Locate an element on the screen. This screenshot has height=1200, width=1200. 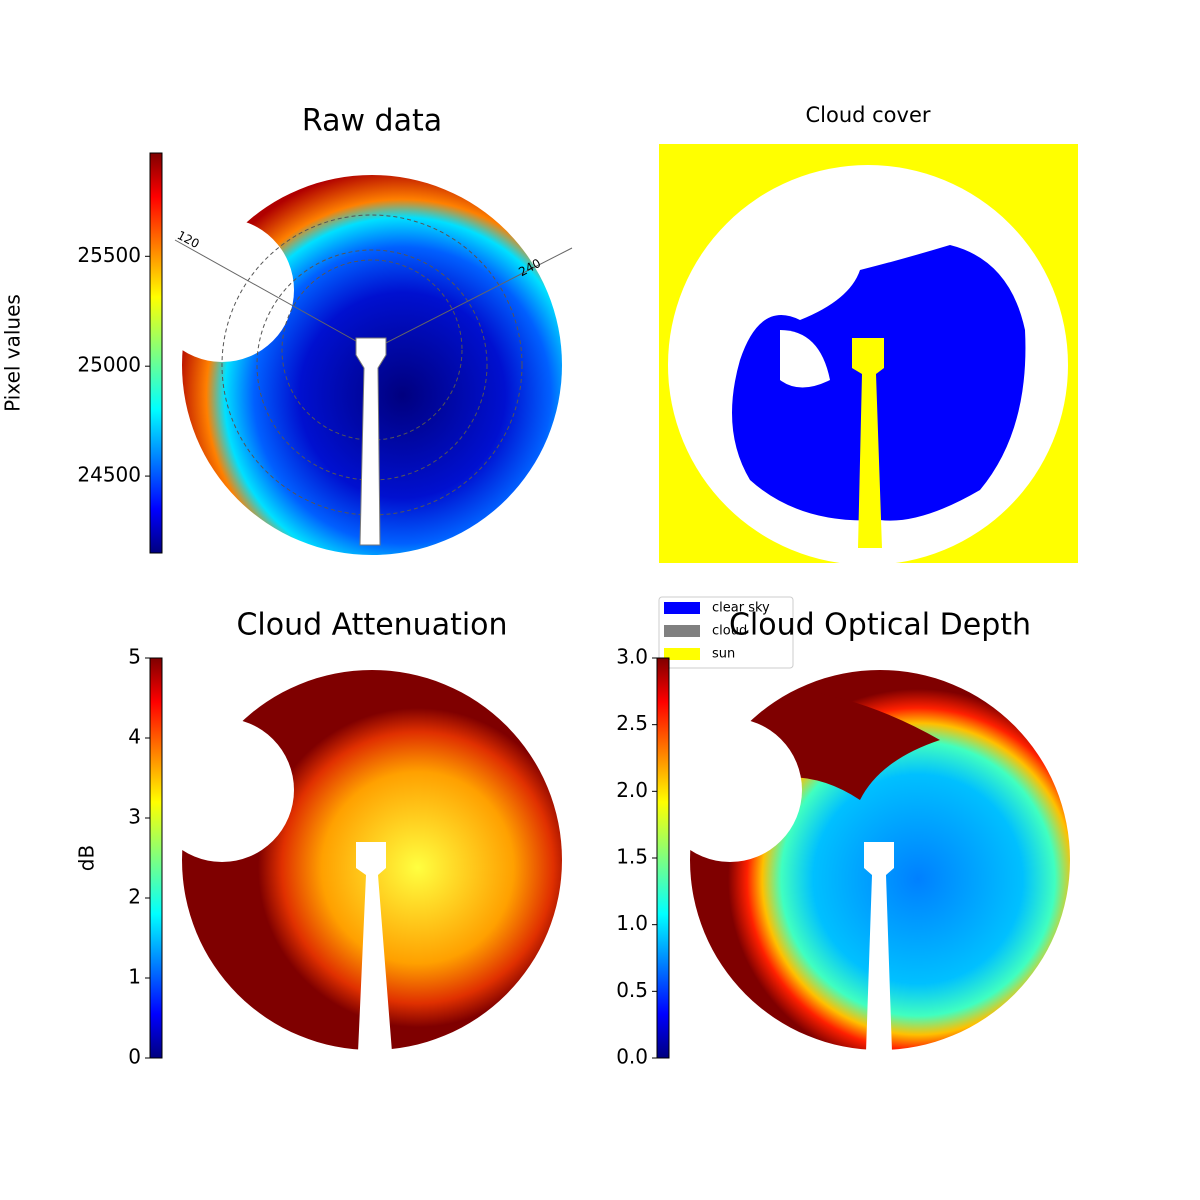
optical-depth-image is located at coordinates (864, 861).